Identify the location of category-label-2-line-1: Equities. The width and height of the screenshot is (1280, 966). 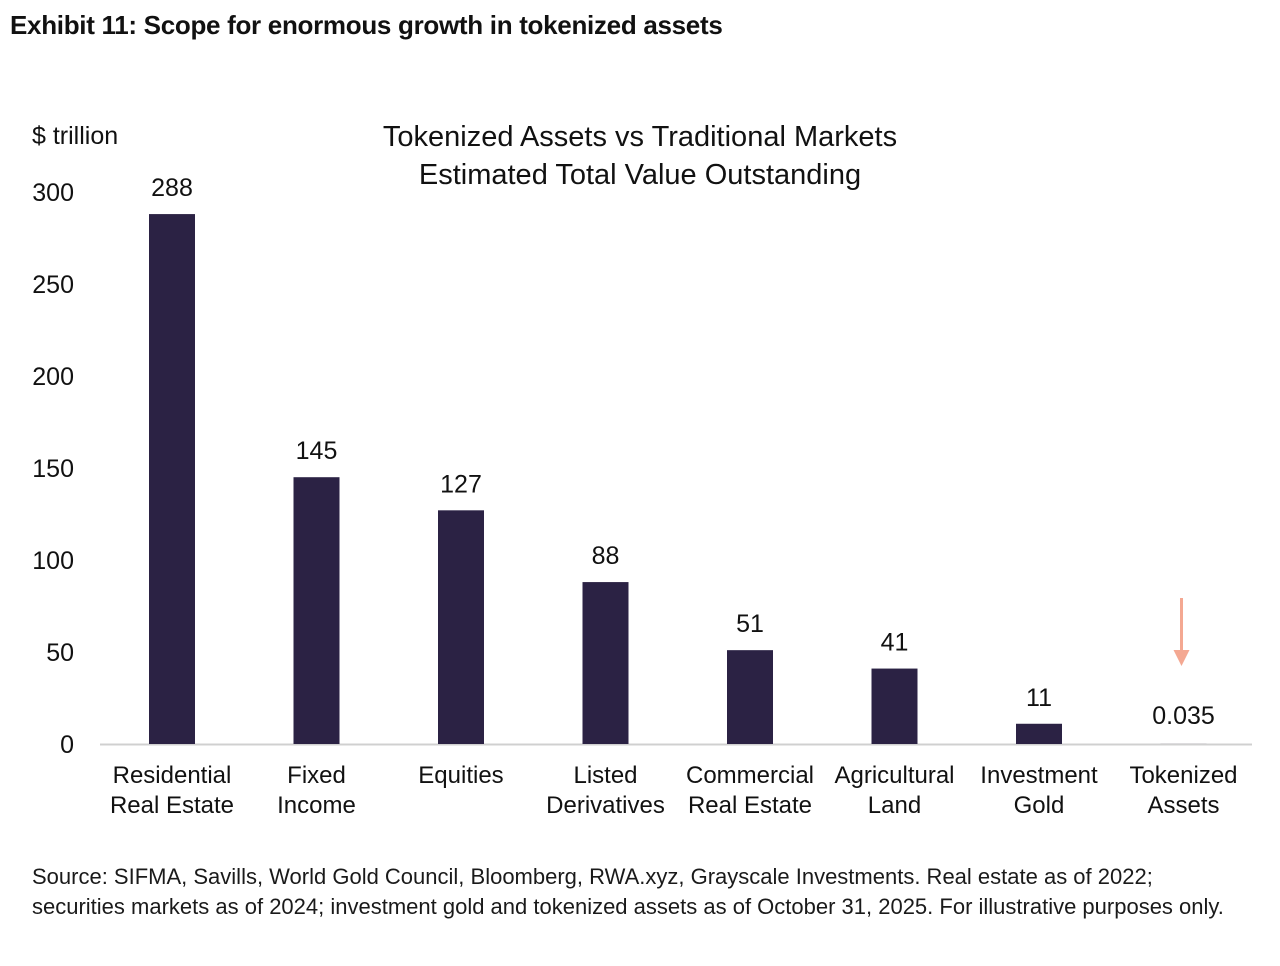
(460, 775).